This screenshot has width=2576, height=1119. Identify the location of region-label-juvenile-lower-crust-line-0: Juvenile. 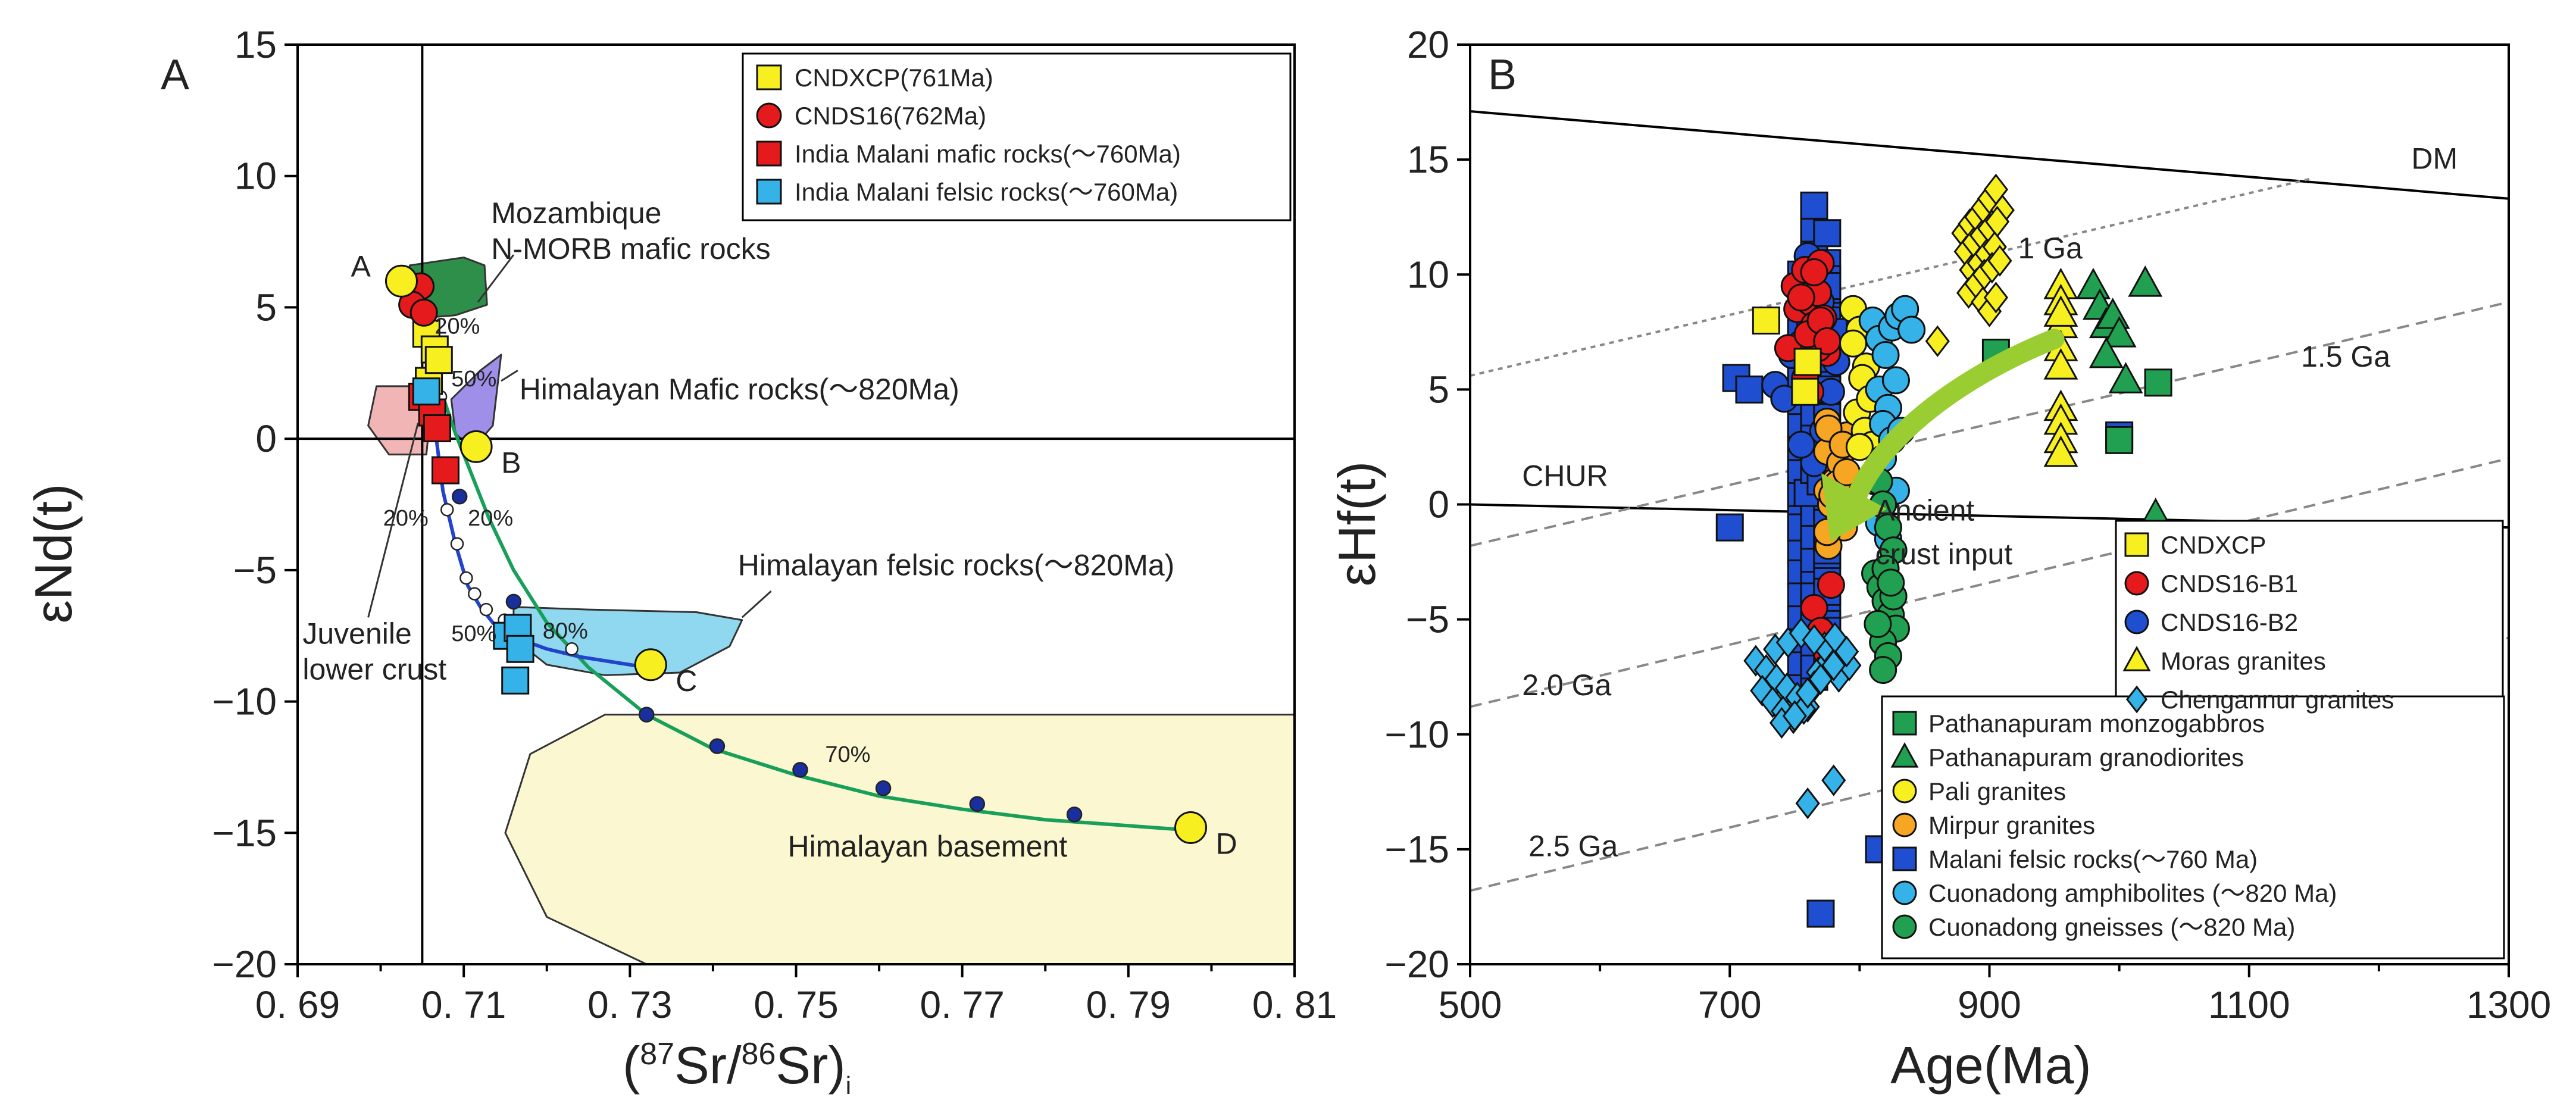
(356, 633).